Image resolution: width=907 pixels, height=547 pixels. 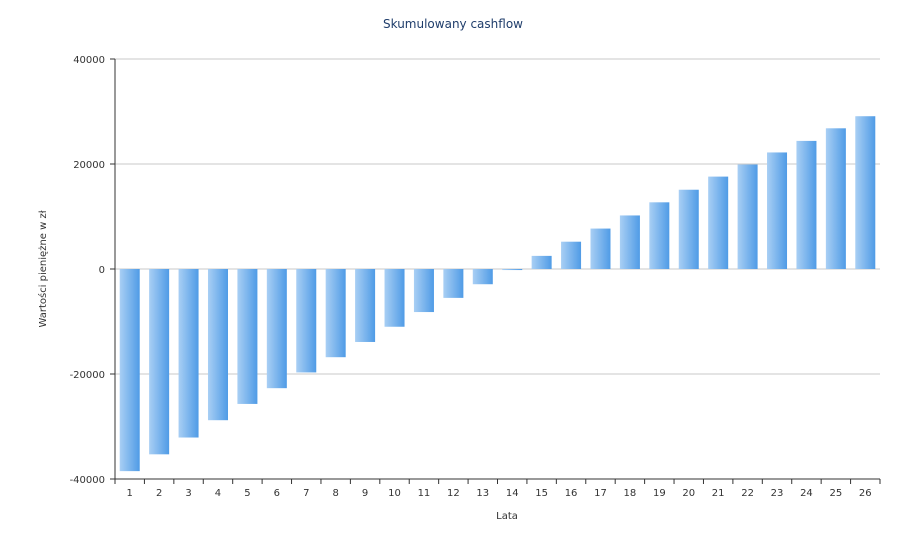 I want to click on y-tick-label: 40000, so click(x=89, y=60).